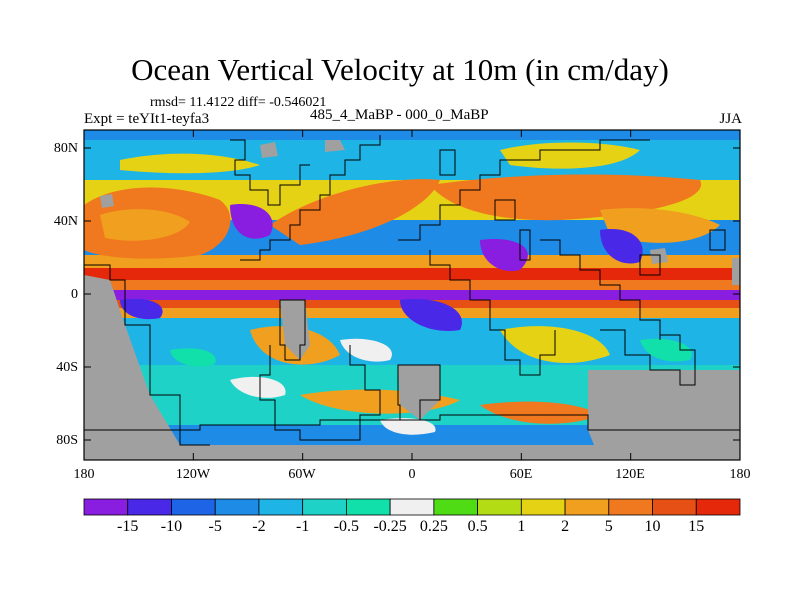  I want to click on colorbar-label: -2, so click(259, 526).